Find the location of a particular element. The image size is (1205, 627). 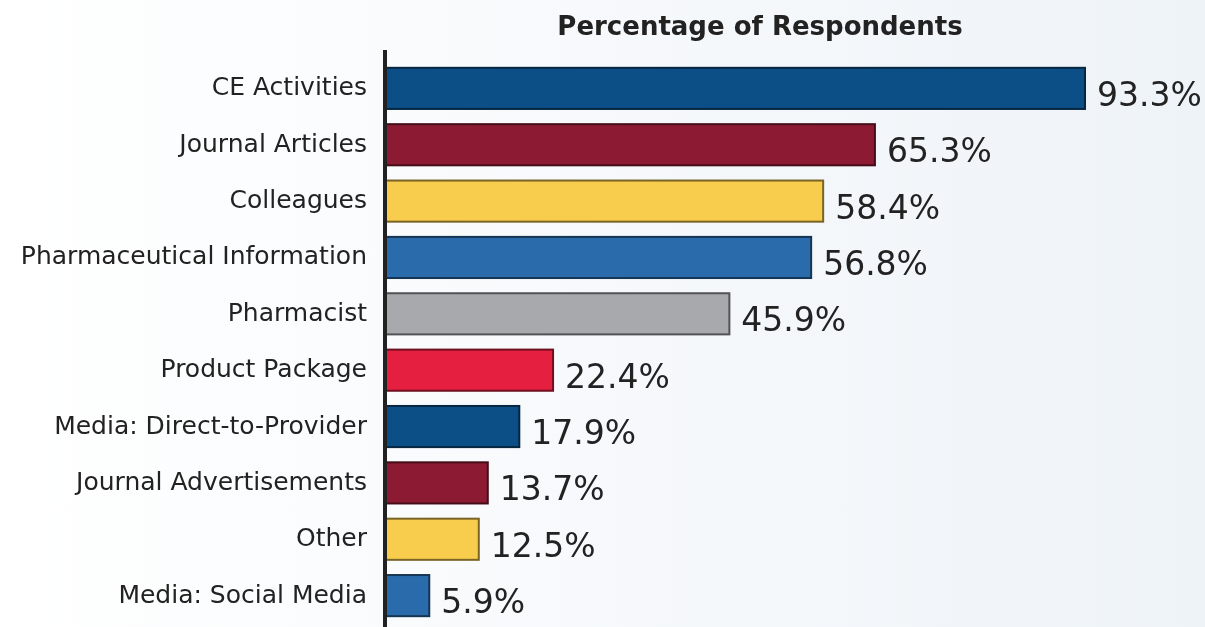

y-tick-label: Product Package is located at coordinates (263, 369).